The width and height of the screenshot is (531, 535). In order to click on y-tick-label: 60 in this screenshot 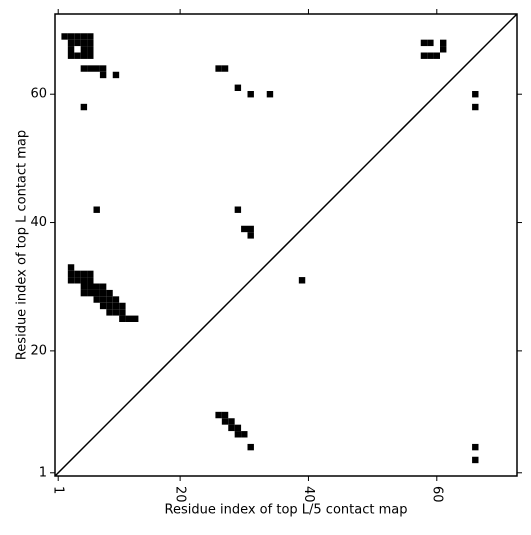, I will do `click(38, 94)`.